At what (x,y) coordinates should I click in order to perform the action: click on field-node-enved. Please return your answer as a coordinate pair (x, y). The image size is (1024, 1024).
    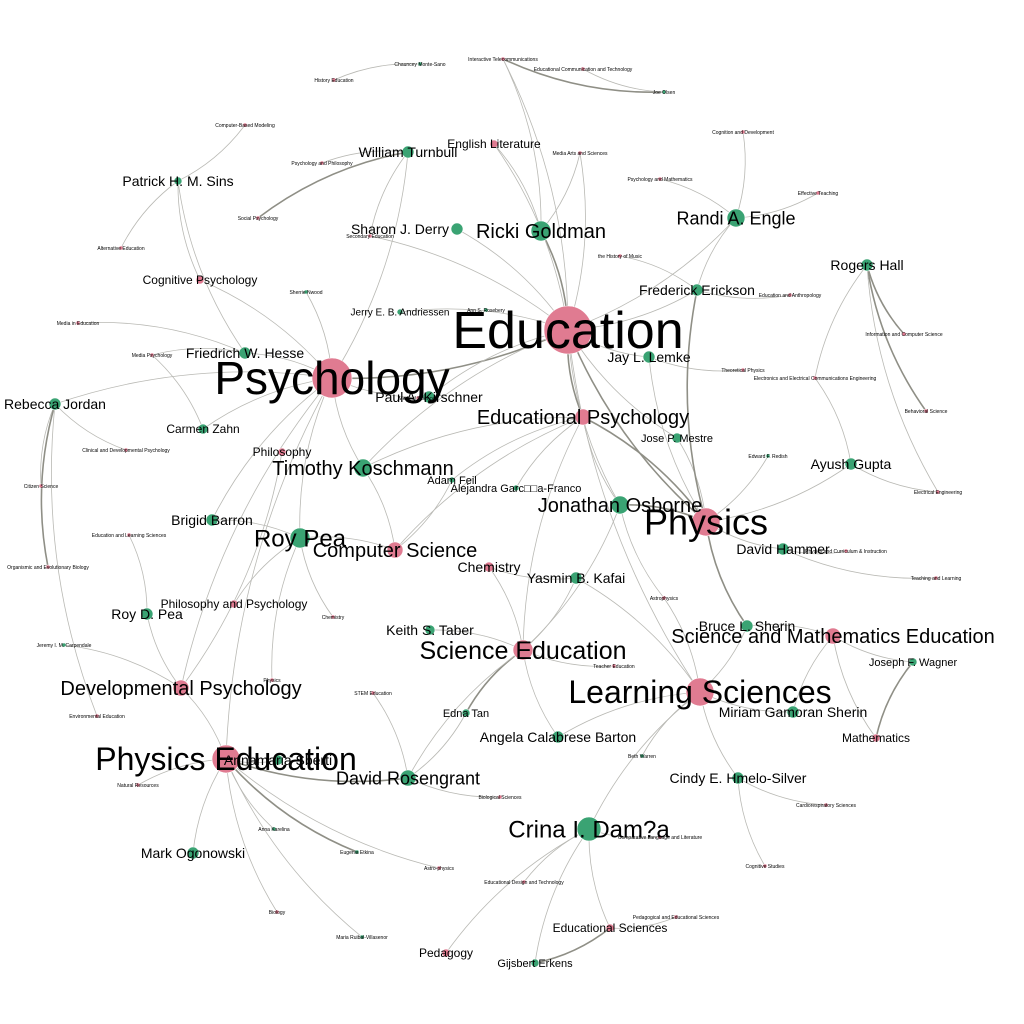
    Looking at the image, I should click on (97, 716).